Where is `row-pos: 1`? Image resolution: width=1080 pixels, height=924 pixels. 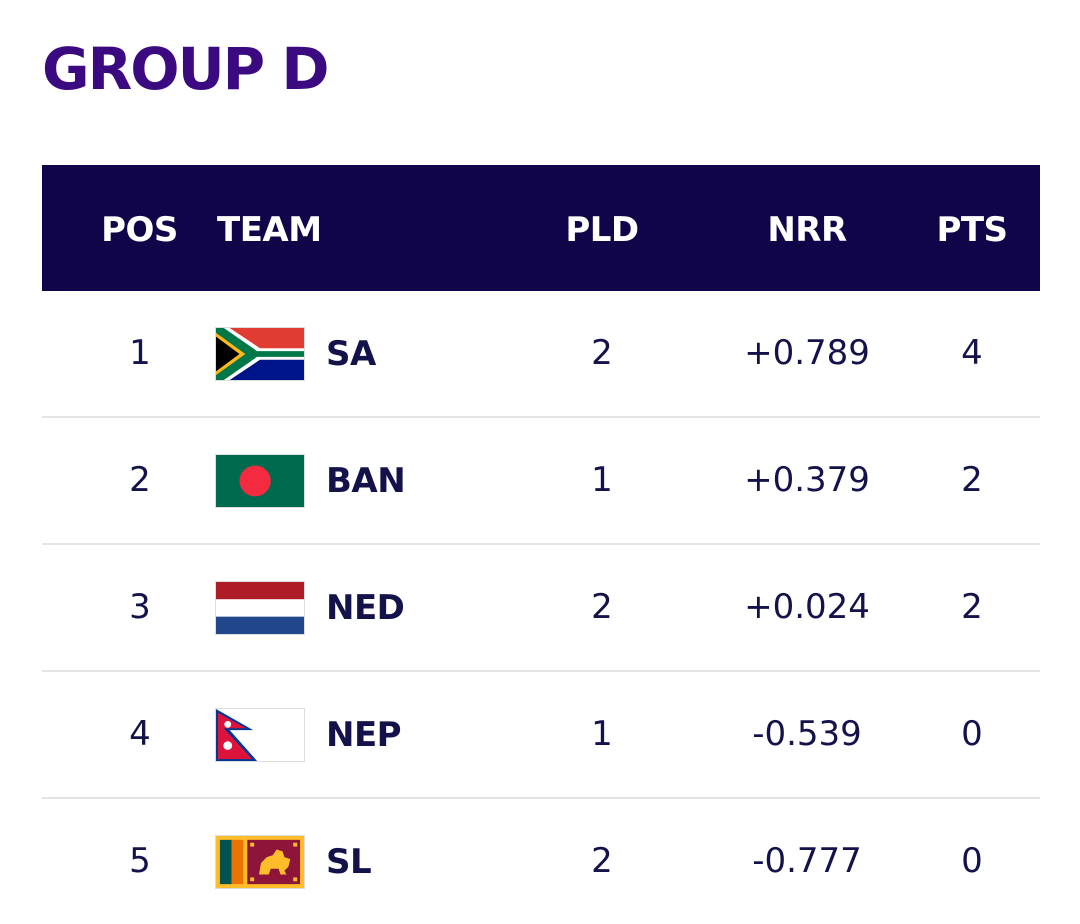
row-pos: 1 is located at coordinates (140, 353).